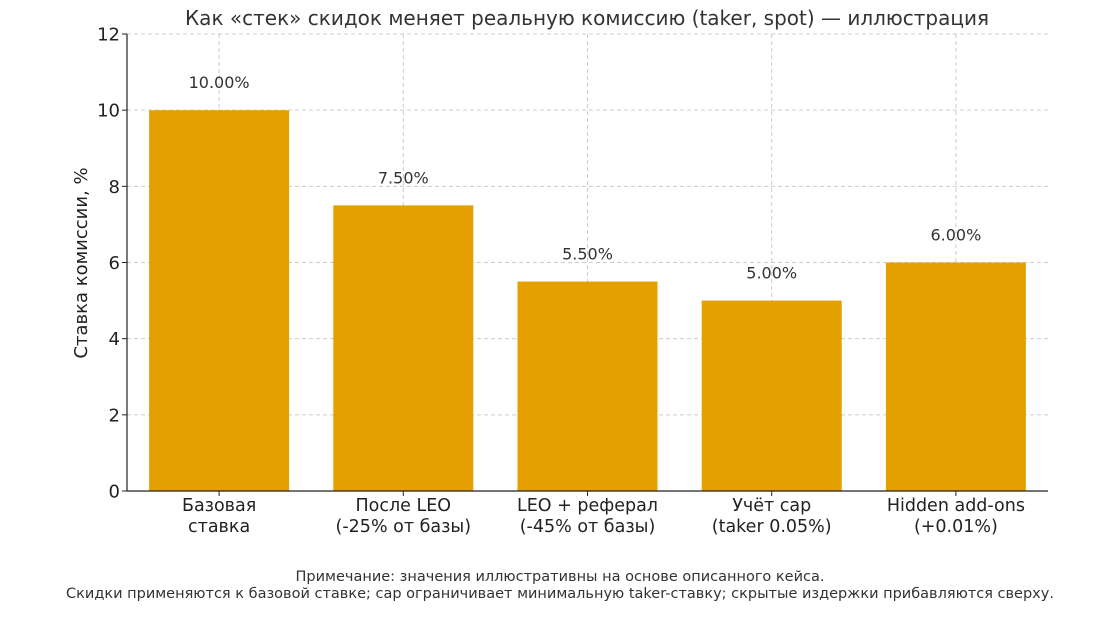 The height and width of the screenshot is (619, 1105). I want to click on y-tick-labels: 0 2 4 6 8 10 12, so click(112, 264).